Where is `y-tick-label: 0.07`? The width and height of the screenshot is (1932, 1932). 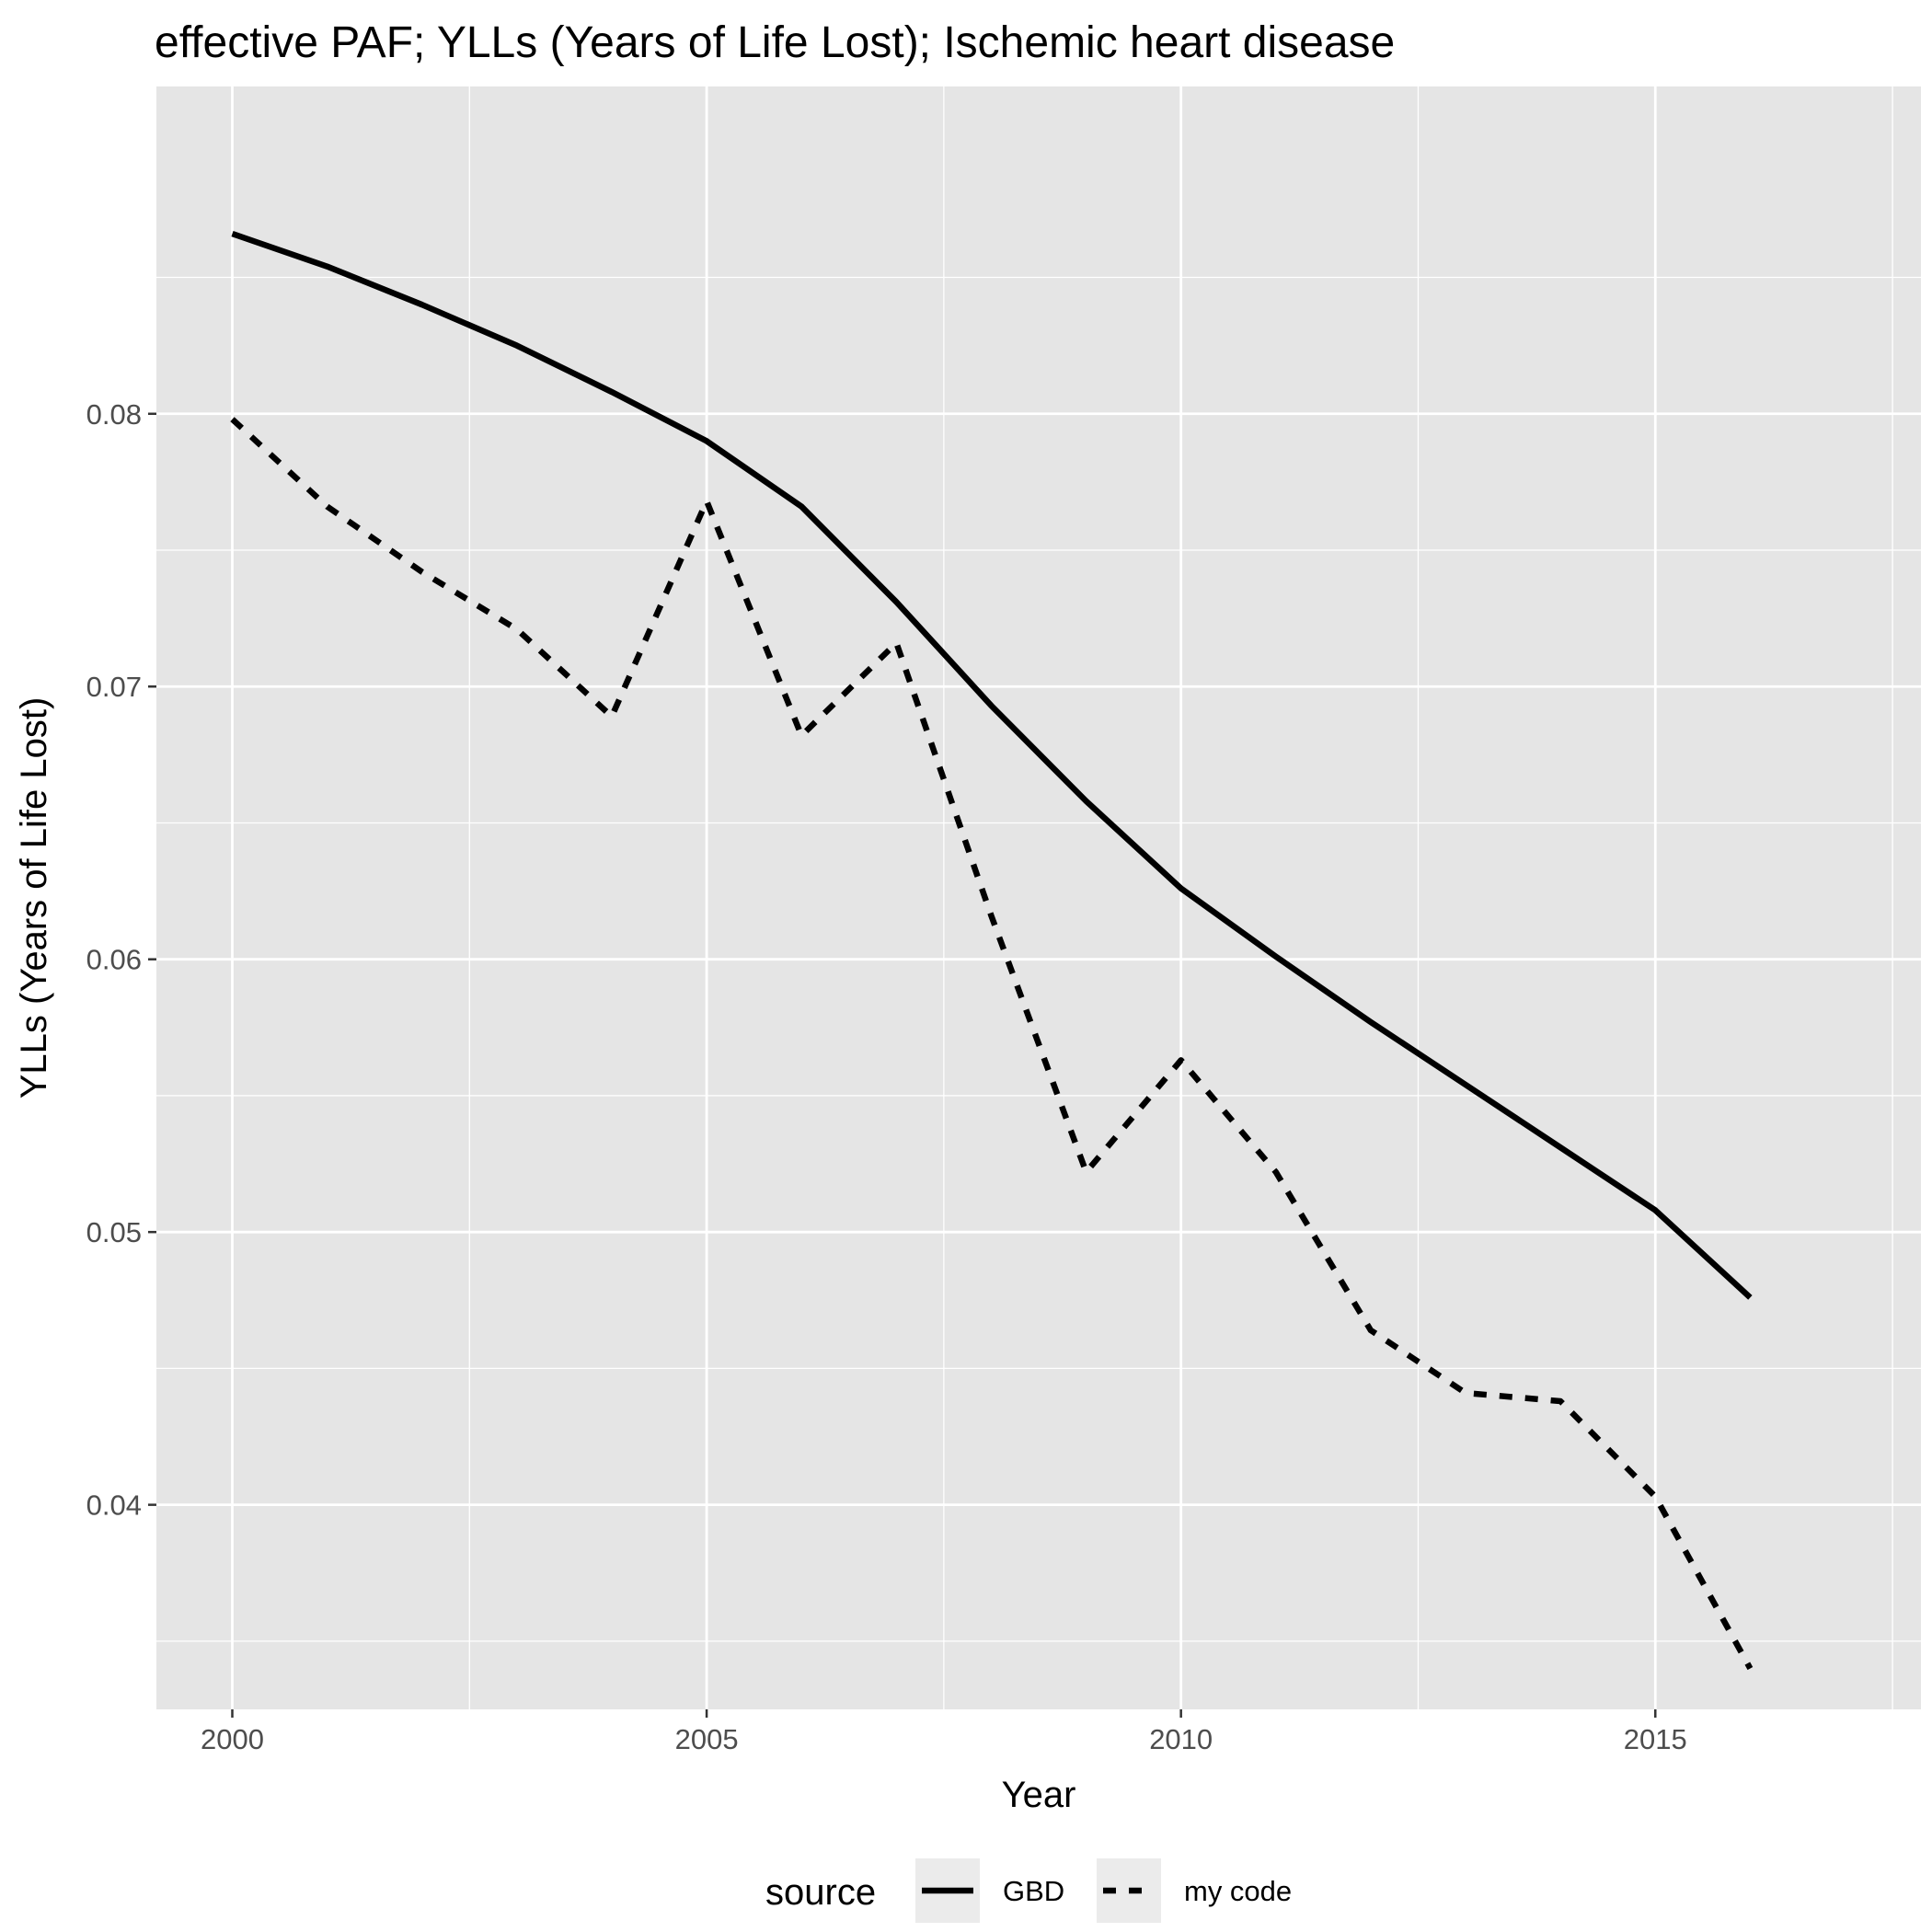
y-tick-label: 0.07 is located at coordinates (114, 687).